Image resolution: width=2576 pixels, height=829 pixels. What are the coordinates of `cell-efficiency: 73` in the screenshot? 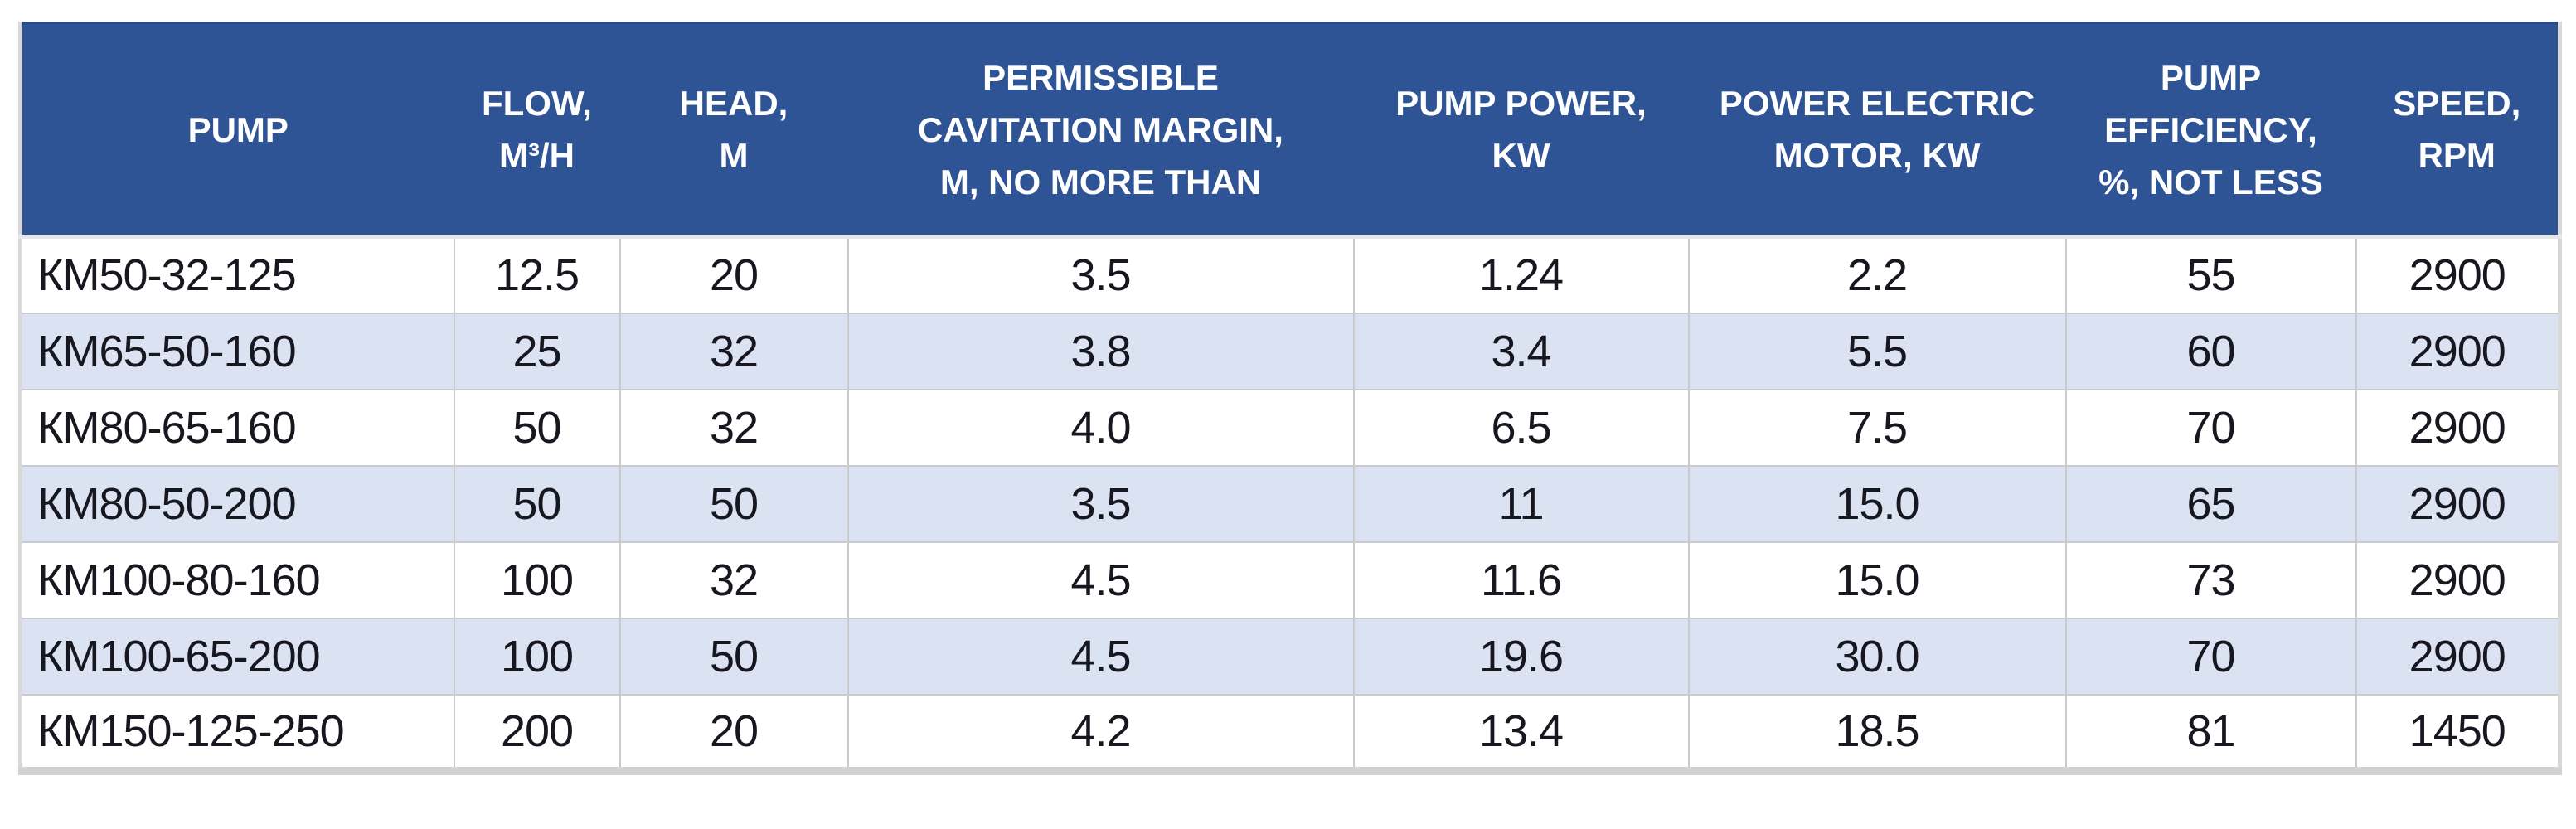 It's located at (2210, 580).